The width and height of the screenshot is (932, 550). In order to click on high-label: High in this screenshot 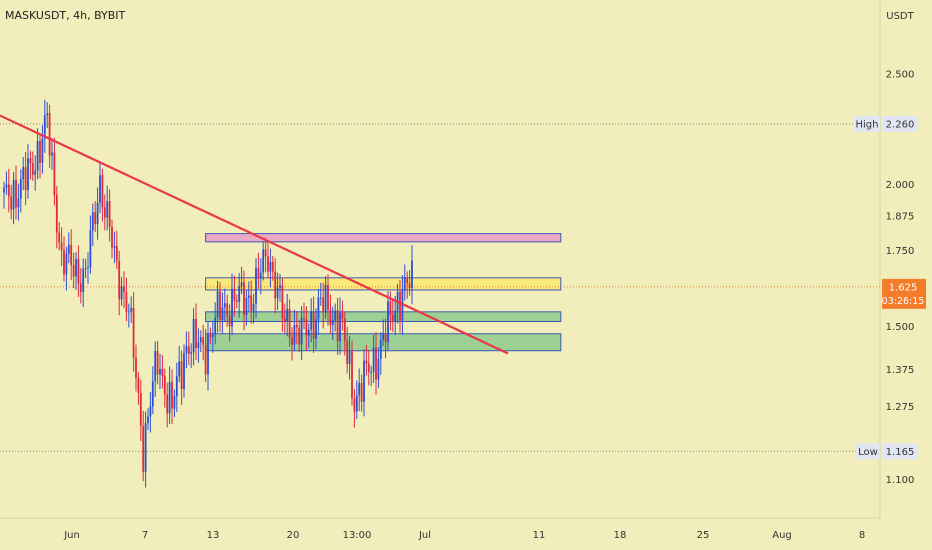, I will do `click(867, 124)`.